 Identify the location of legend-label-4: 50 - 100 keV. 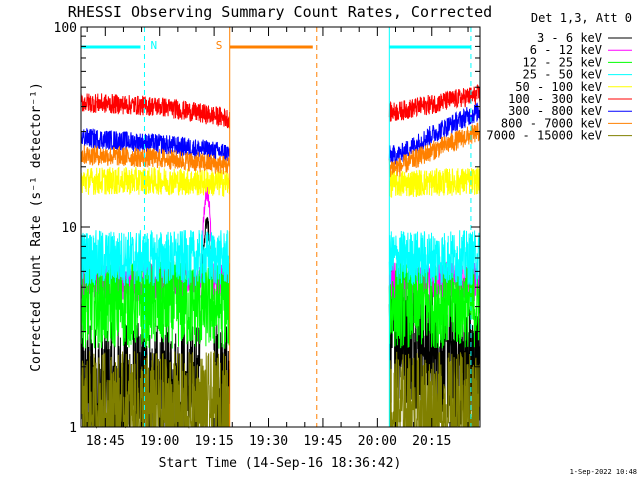
(558, 87).